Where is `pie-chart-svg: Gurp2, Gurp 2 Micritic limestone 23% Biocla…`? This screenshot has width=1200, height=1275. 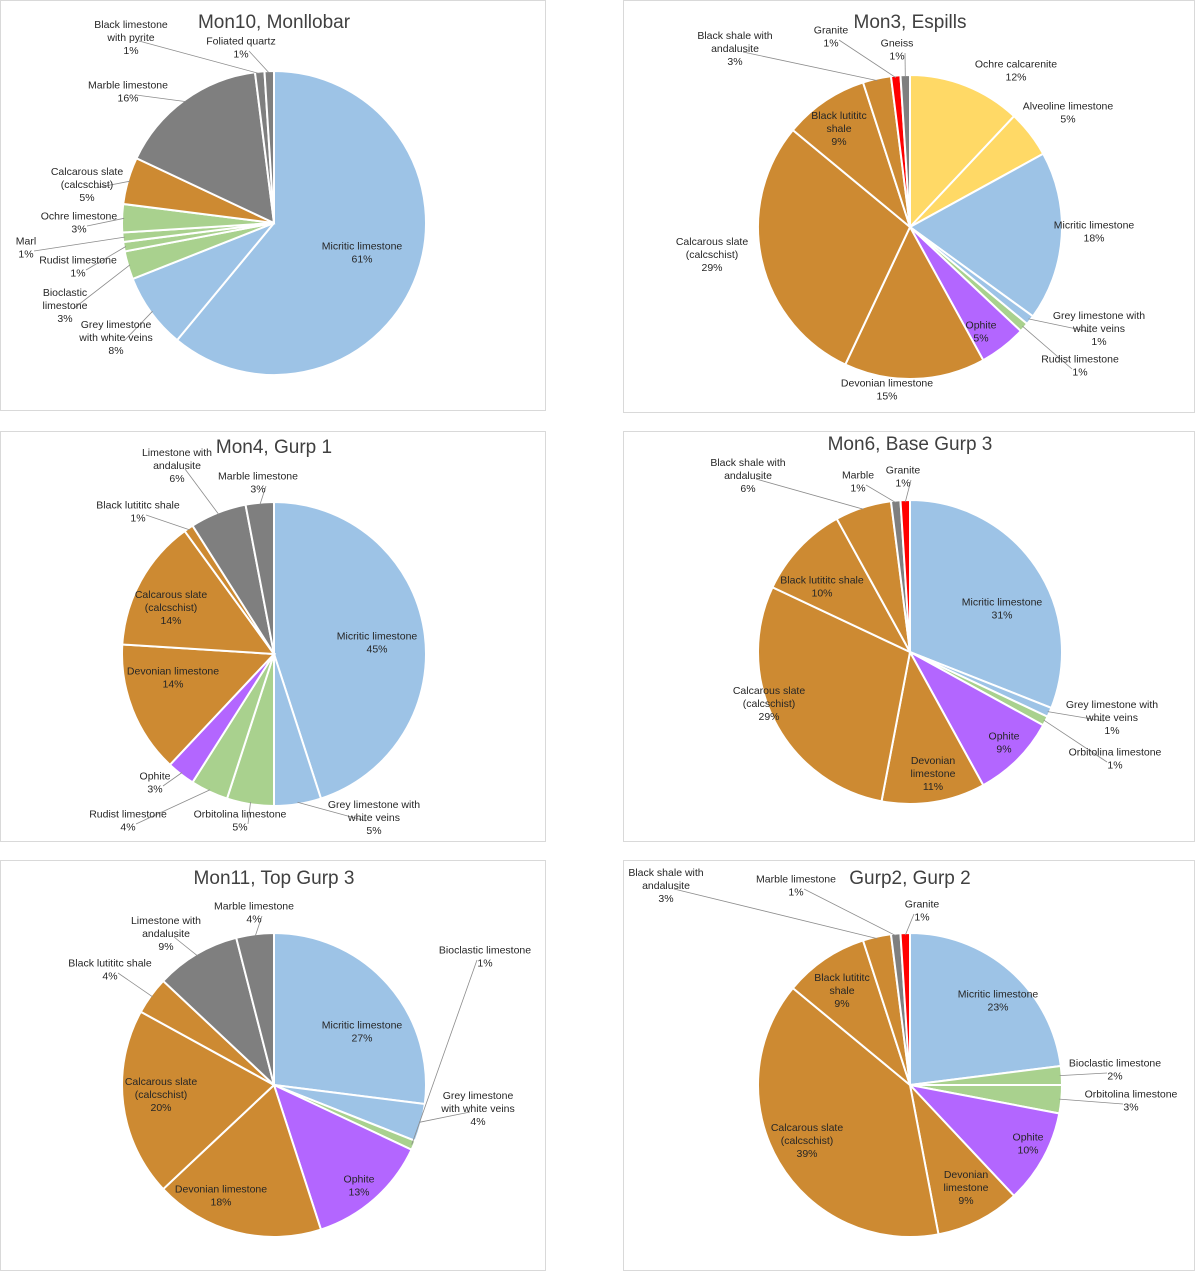
pie-chart-svg: Gurp2, Gurp 2 Micritic limestone 23% Biocla… is located at coordinates (903, 1052).